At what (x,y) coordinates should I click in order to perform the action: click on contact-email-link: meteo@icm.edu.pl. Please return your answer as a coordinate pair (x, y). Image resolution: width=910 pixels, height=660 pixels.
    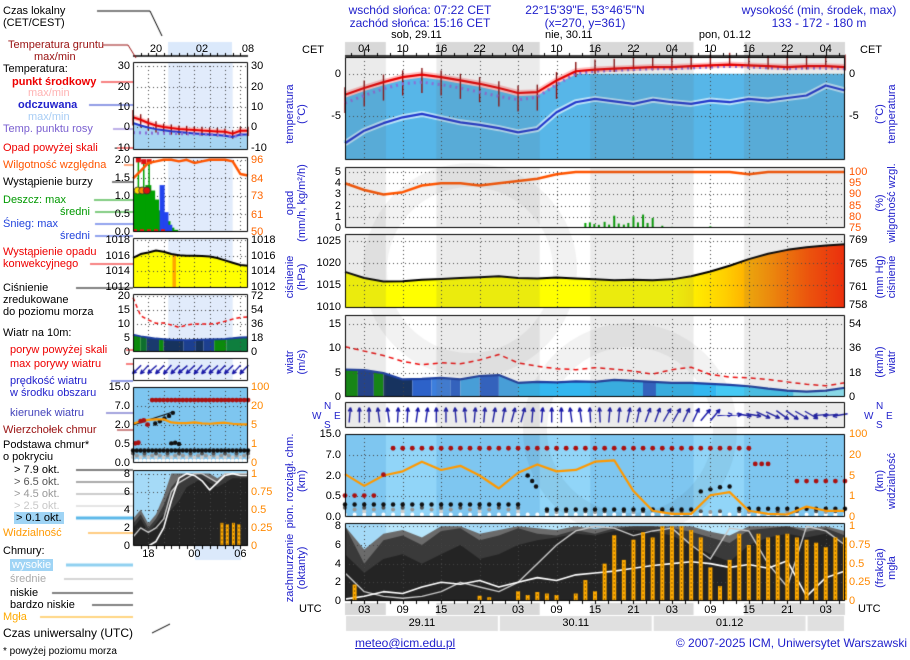
    Looking at the image, I should click on (405, 643).